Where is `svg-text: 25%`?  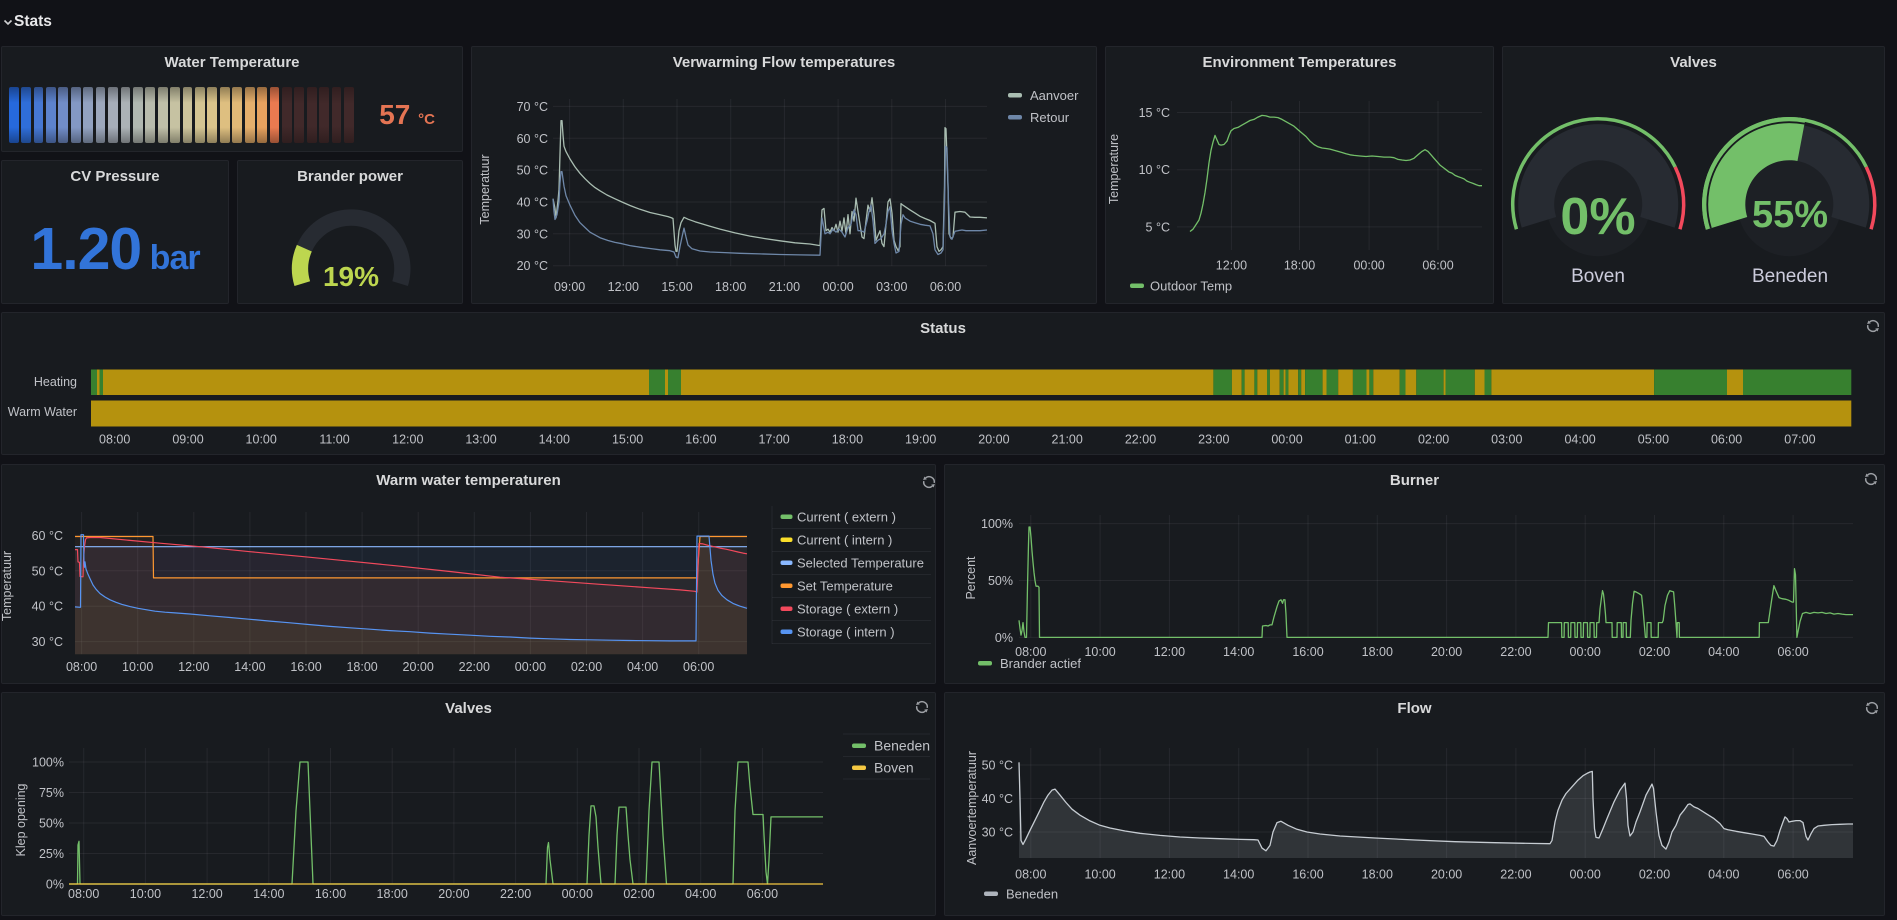
svg-text: 25% is located at coordinates (51, 854).